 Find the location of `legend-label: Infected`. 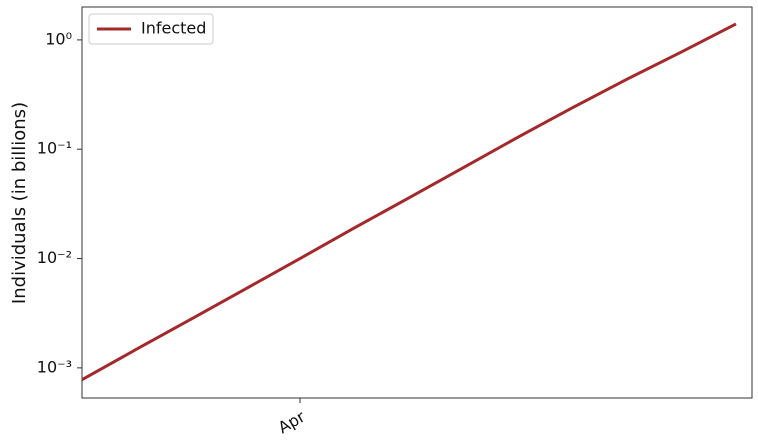

legend-label: Infected is located at coordinates (173, 28).